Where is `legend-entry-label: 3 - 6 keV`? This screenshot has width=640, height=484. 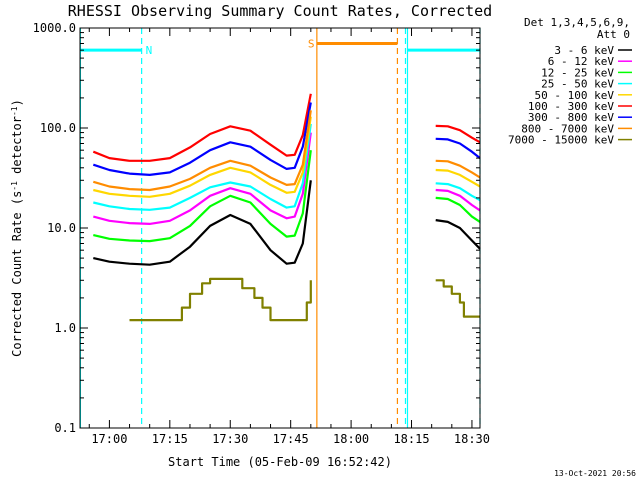 legend-entry-label: 3 - 6 keV is located at coordinates (584, 50).